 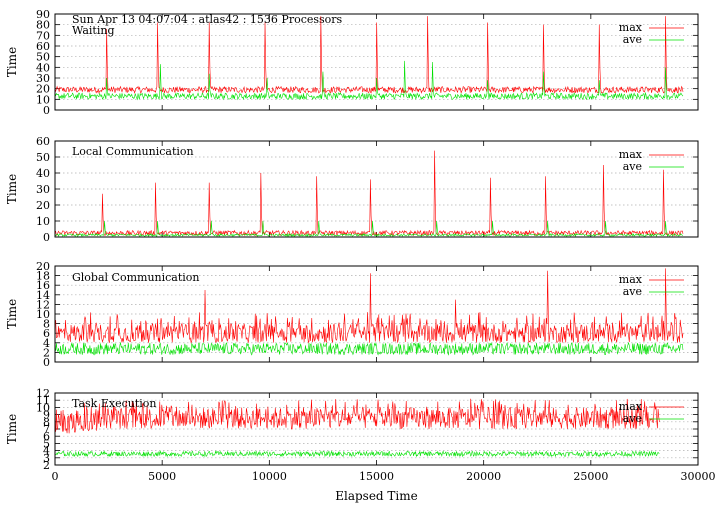 I want to click on y-tick-label: 9, so click(x=46, y=415).